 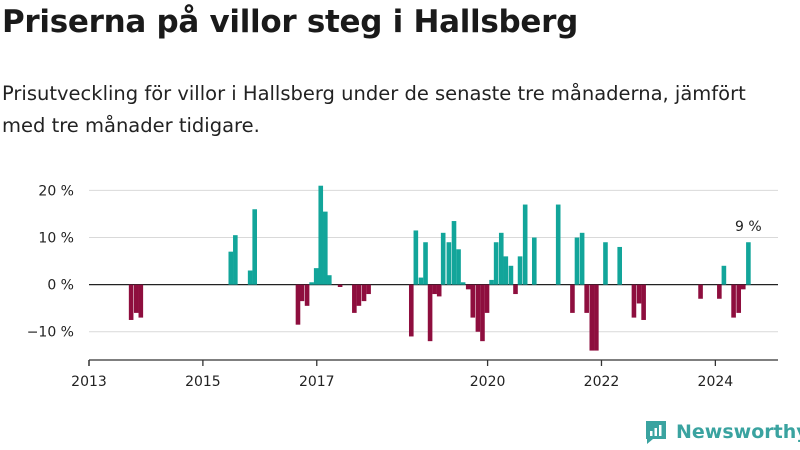 I want to click on brand-name: Newsworthy, so click(x=738, y=432).